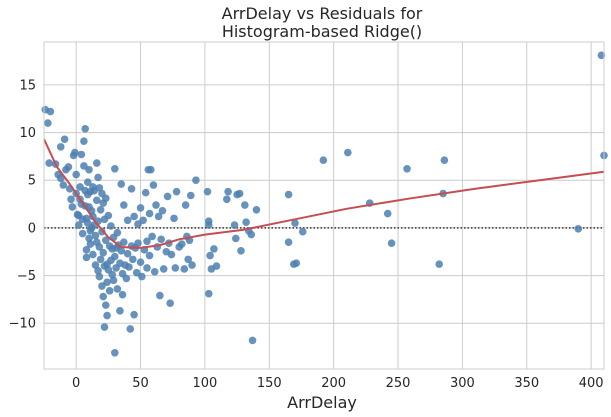  I want to click on y-tick-label: 0, so click(32, 228).